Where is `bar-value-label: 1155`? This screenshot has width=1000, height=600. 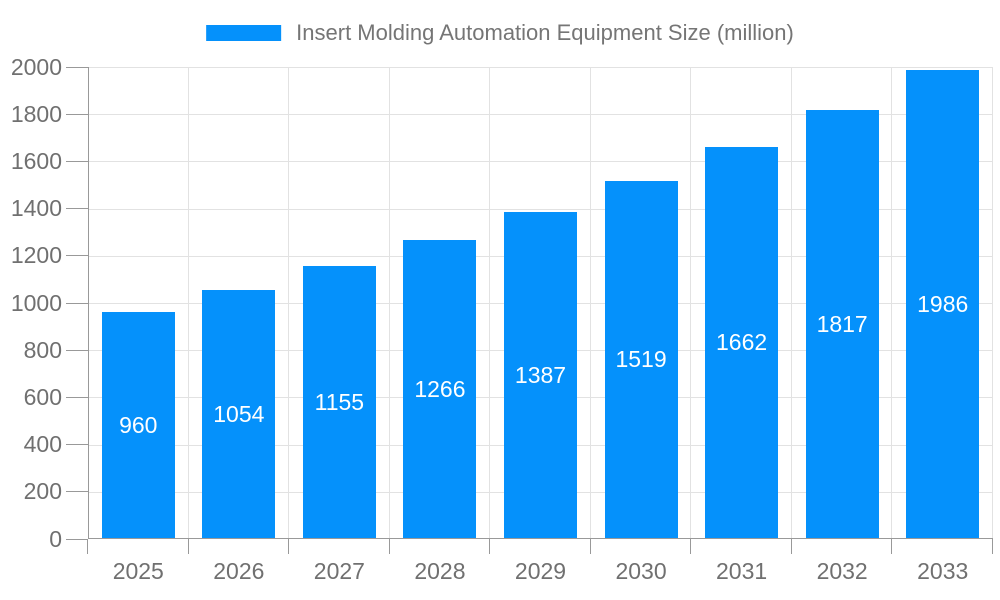
bar-value-label: 1155 is located at coordinates (339, 402).